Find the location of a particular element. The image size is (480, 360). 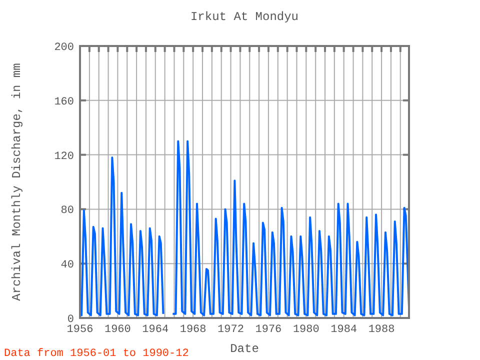

y-axis-title: Archival Monthly Discharge, in mm is located at coordinates (17, 182).